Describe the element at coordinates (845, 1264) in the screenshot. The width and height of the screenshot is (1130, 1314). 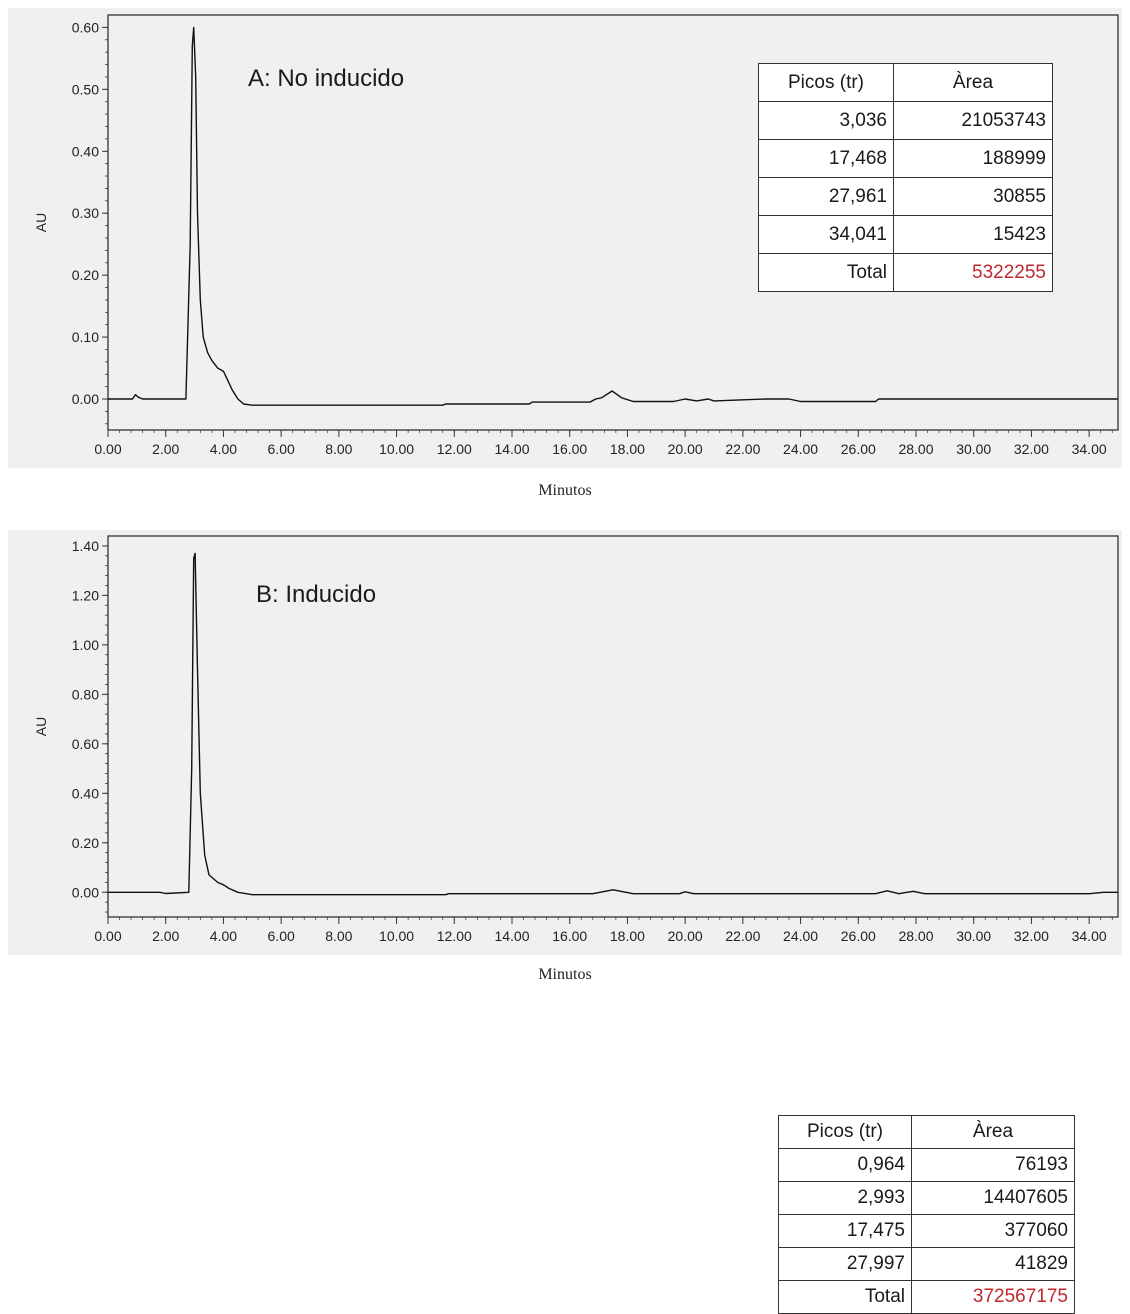
I see `cell-peak: 27,997` at that location.